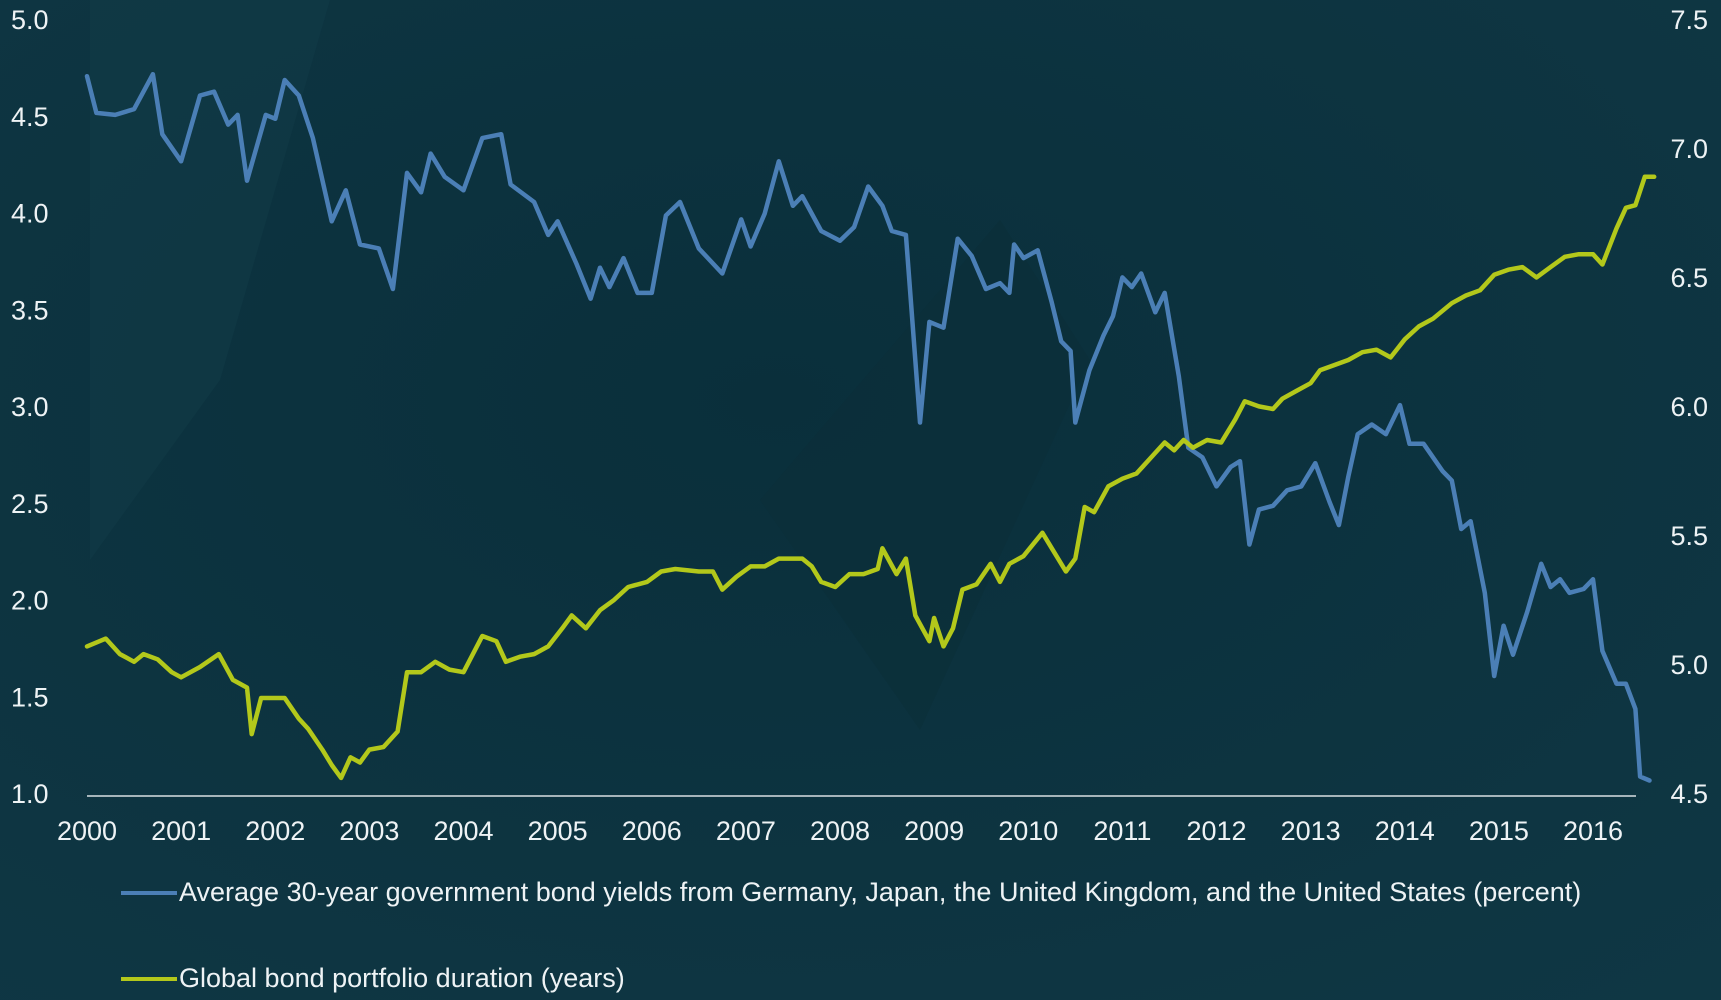 The width and height of the screenshot is (1721, 1000). Describe the element at coordinates (463, 831) in the screenshot. I see `x-tick-label: 2004` at that location.